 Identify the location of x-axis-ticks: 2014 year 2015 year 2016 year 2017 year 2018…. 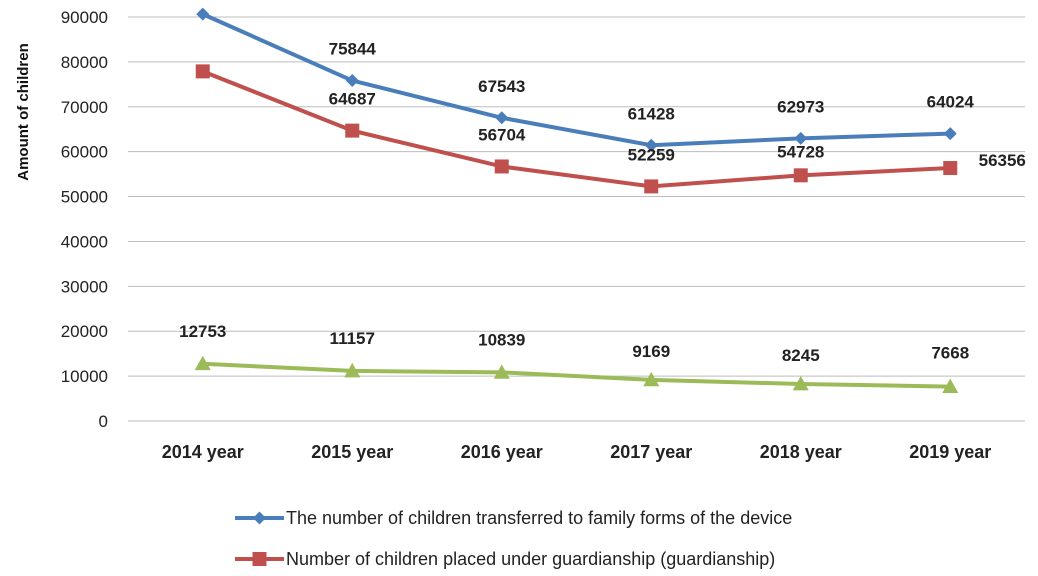
(577, 452).